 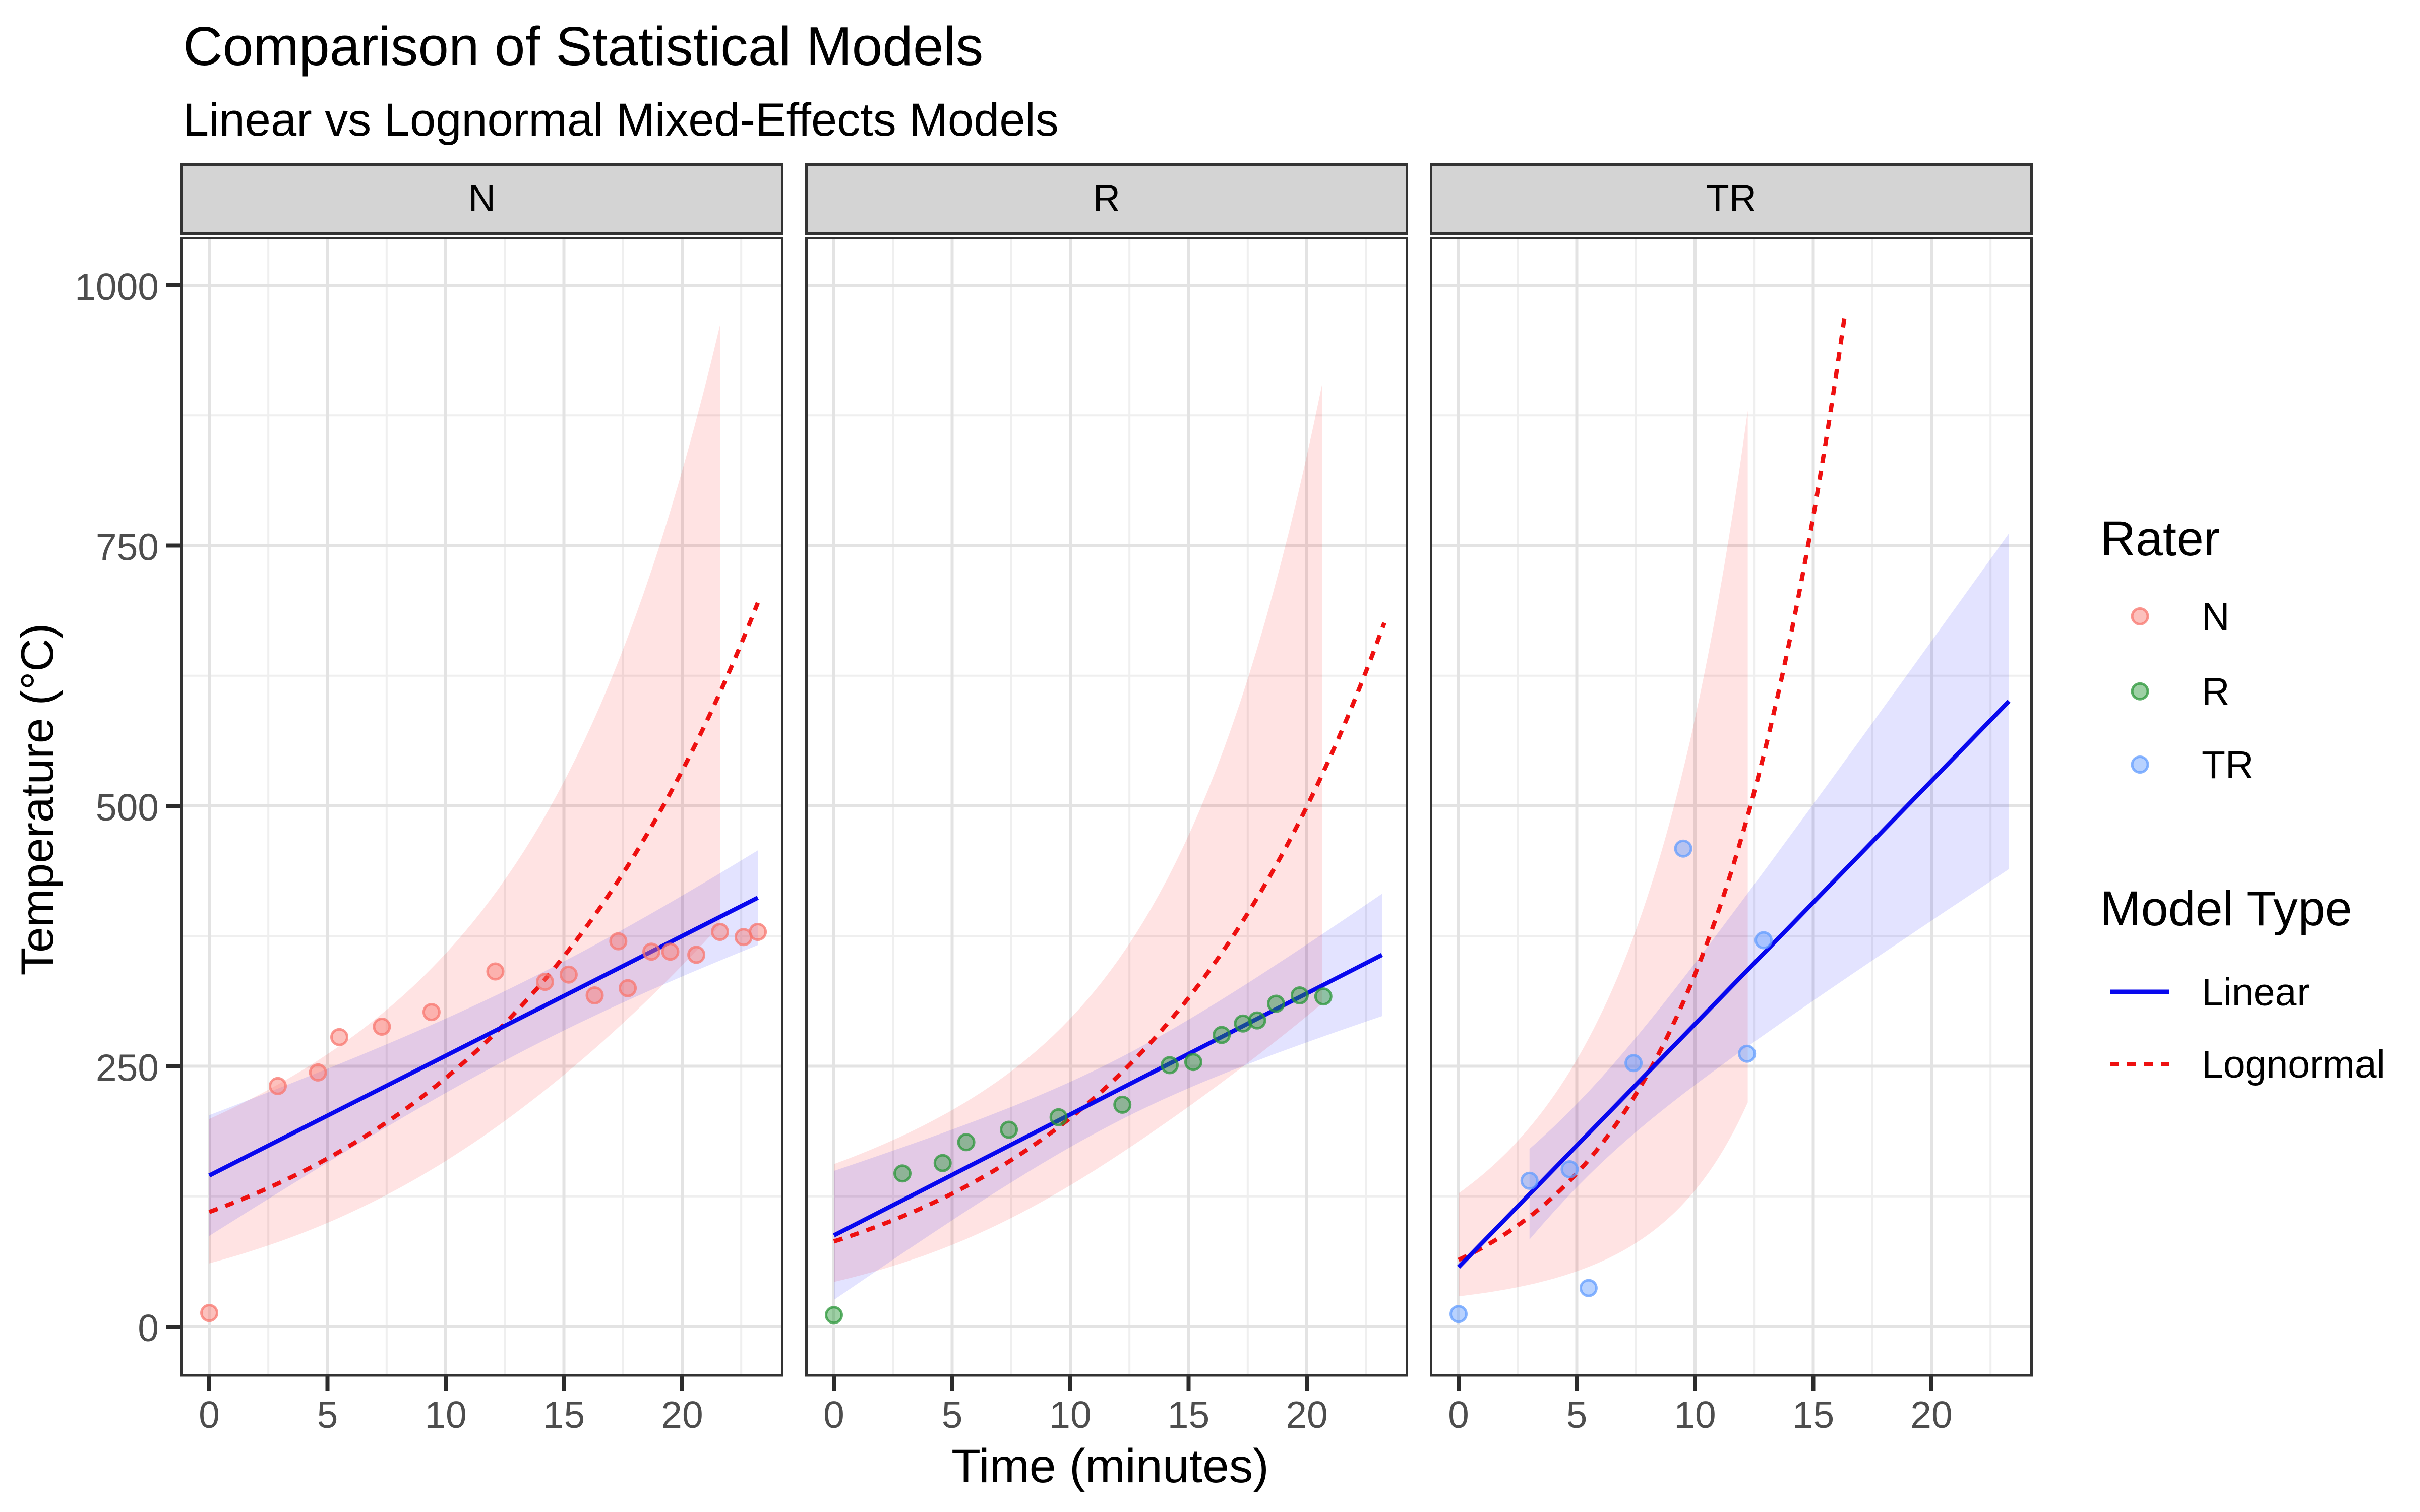 What do you see at coordinates (37, 799) in the screenshot?
I see `svg-text: Temperature (°C)` at bounding box center [37, 799].